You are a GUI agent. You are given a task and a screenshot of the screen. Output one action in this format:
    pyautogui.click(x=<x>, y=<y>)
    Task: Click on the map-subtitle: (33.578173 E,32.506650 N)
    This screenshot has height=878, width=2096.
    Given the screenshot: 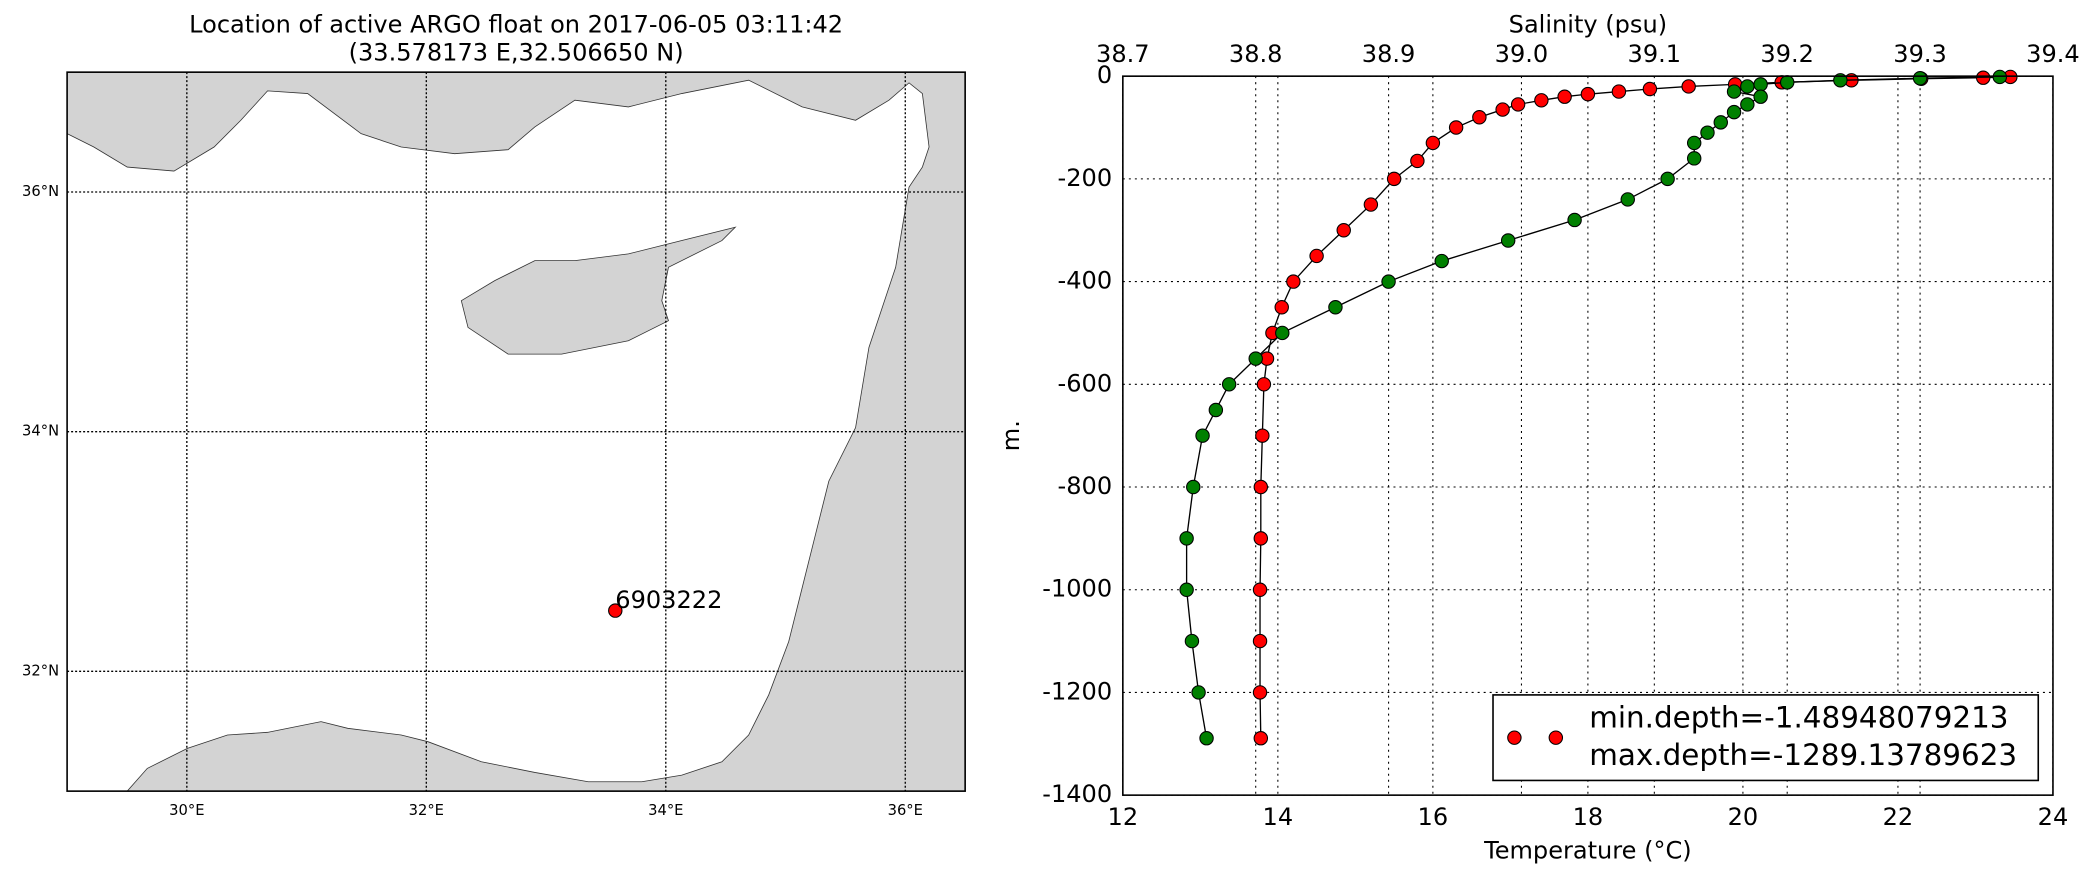 What is the action you would take?
    pyautogui.click(x=516, y=52)
    